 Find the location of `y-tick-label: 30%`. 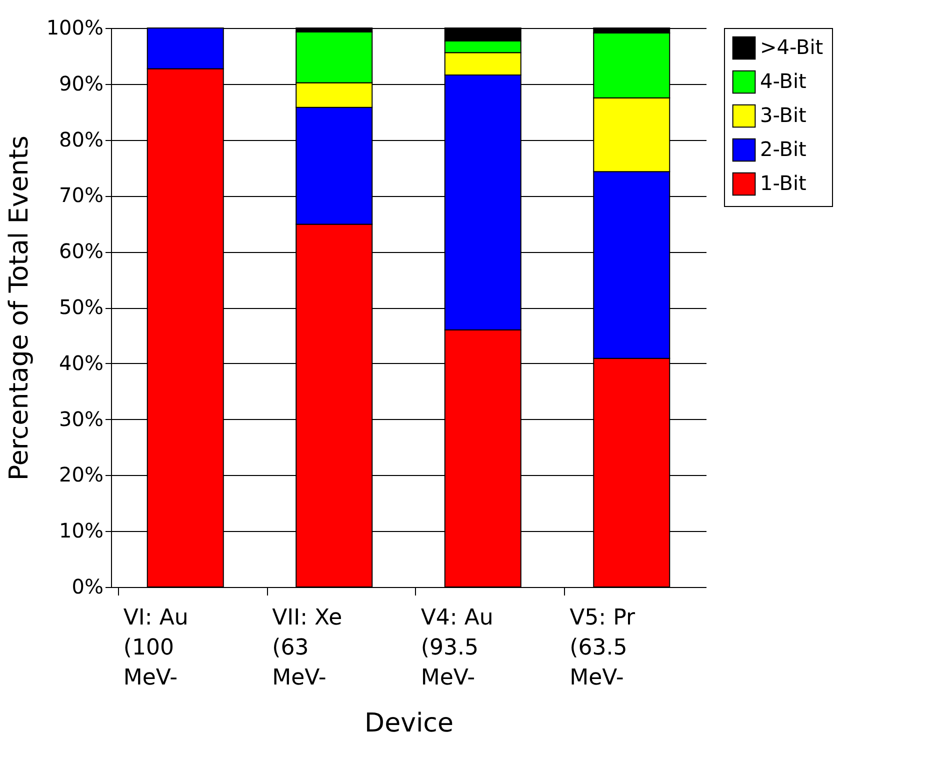

y-tick-label: 30% is located at coordinates (81, 418).